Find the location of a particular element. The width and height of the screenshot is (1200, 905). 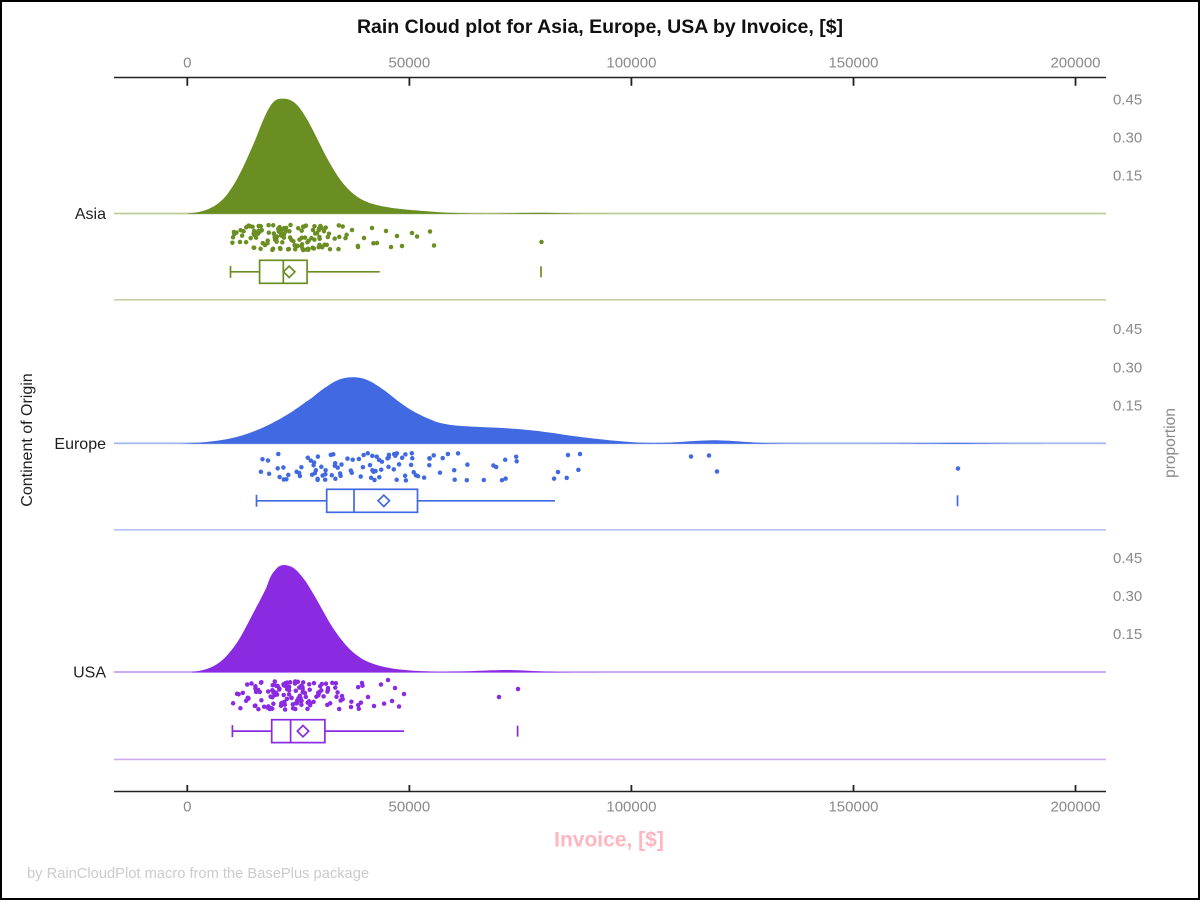

svg-text: Invoice, [$] is located at coordinates (609, 840).